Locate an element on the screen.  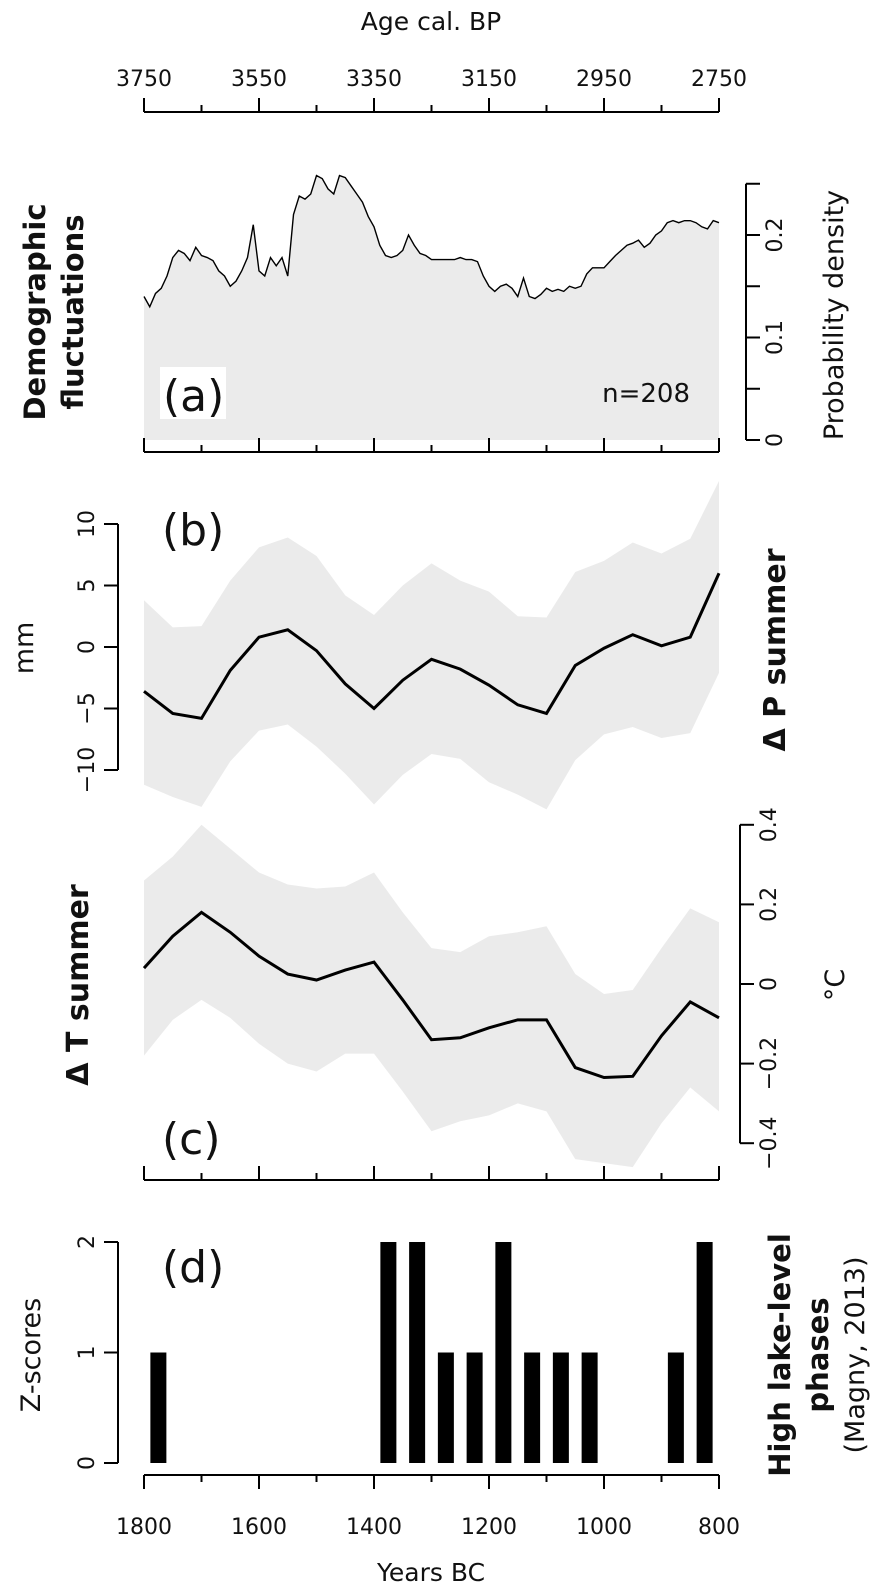
y-axis-c: −0.4 −0.2 0 0.2 0.4 is located at coordinates (760, 988).